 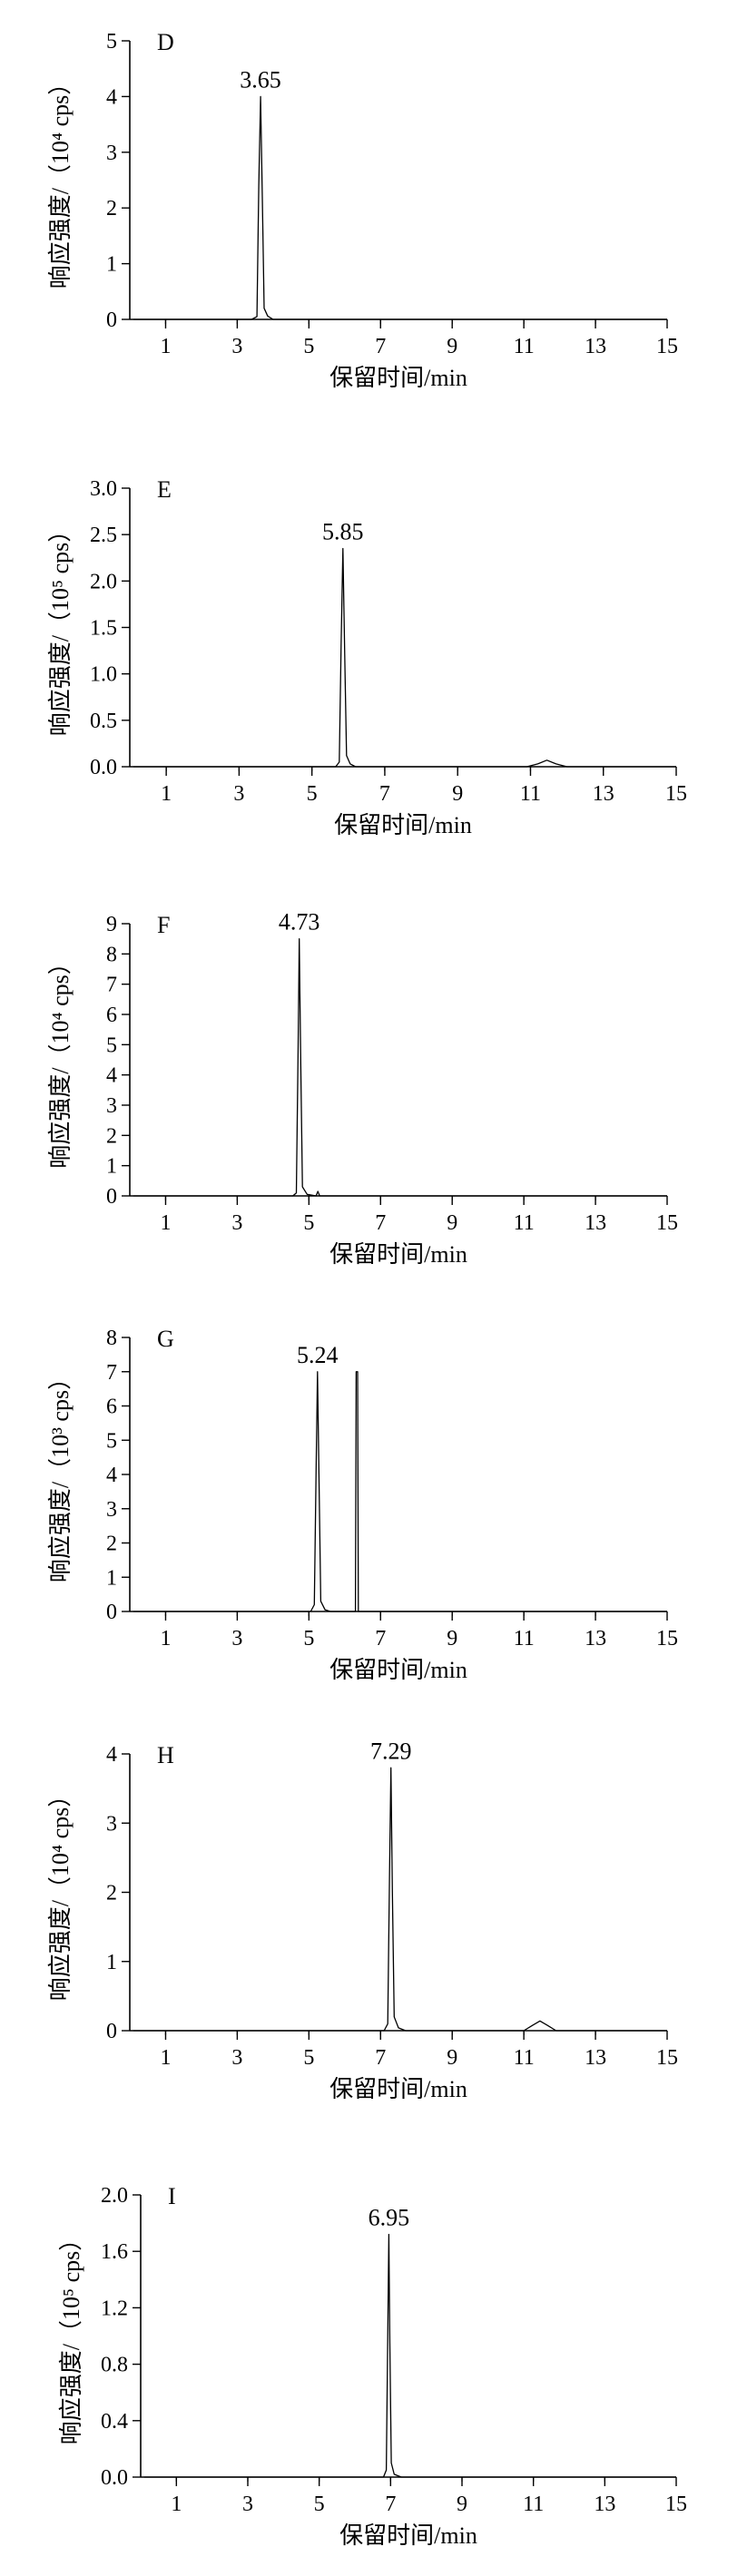 What do you see at coordinates (318, 1355) in the screenshot?
I see `peak-label: 5.24` at bounding box center [318, 1355].